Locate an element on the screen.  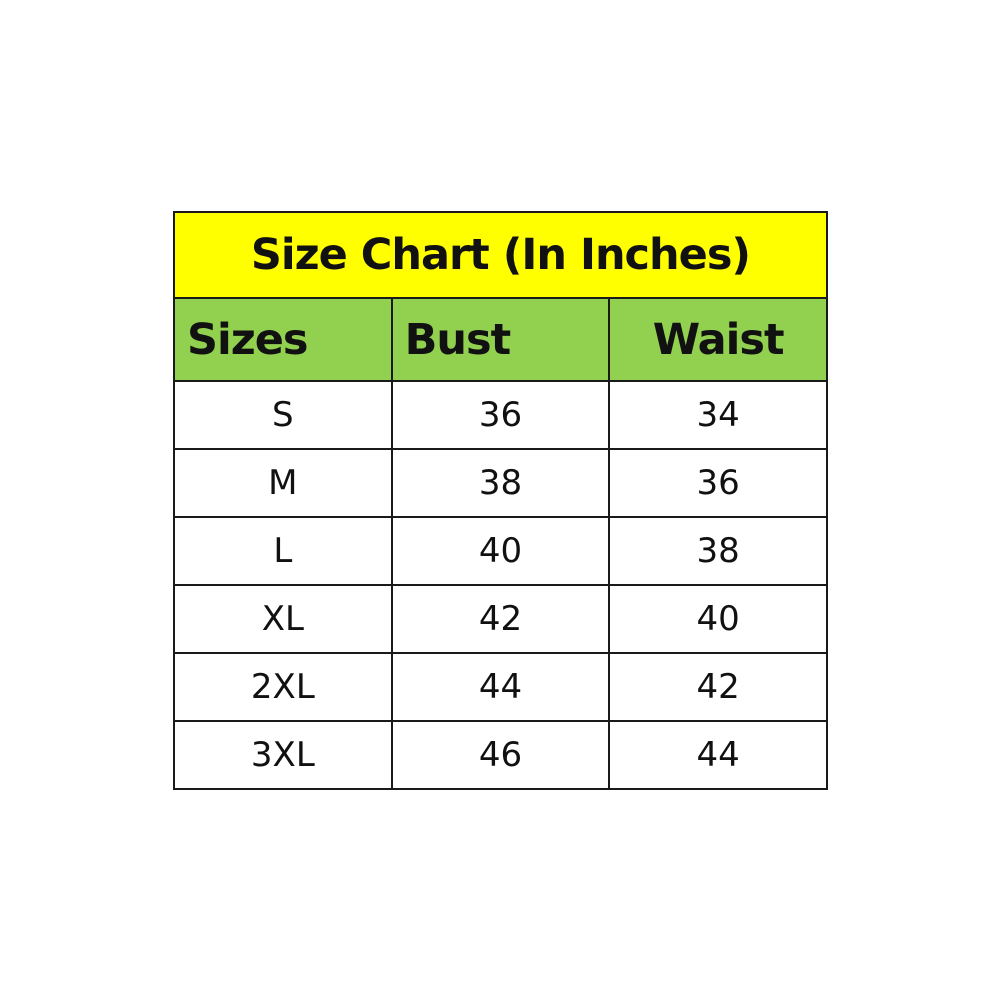
bust-cell: 40 is located at coordinates (500, 551).